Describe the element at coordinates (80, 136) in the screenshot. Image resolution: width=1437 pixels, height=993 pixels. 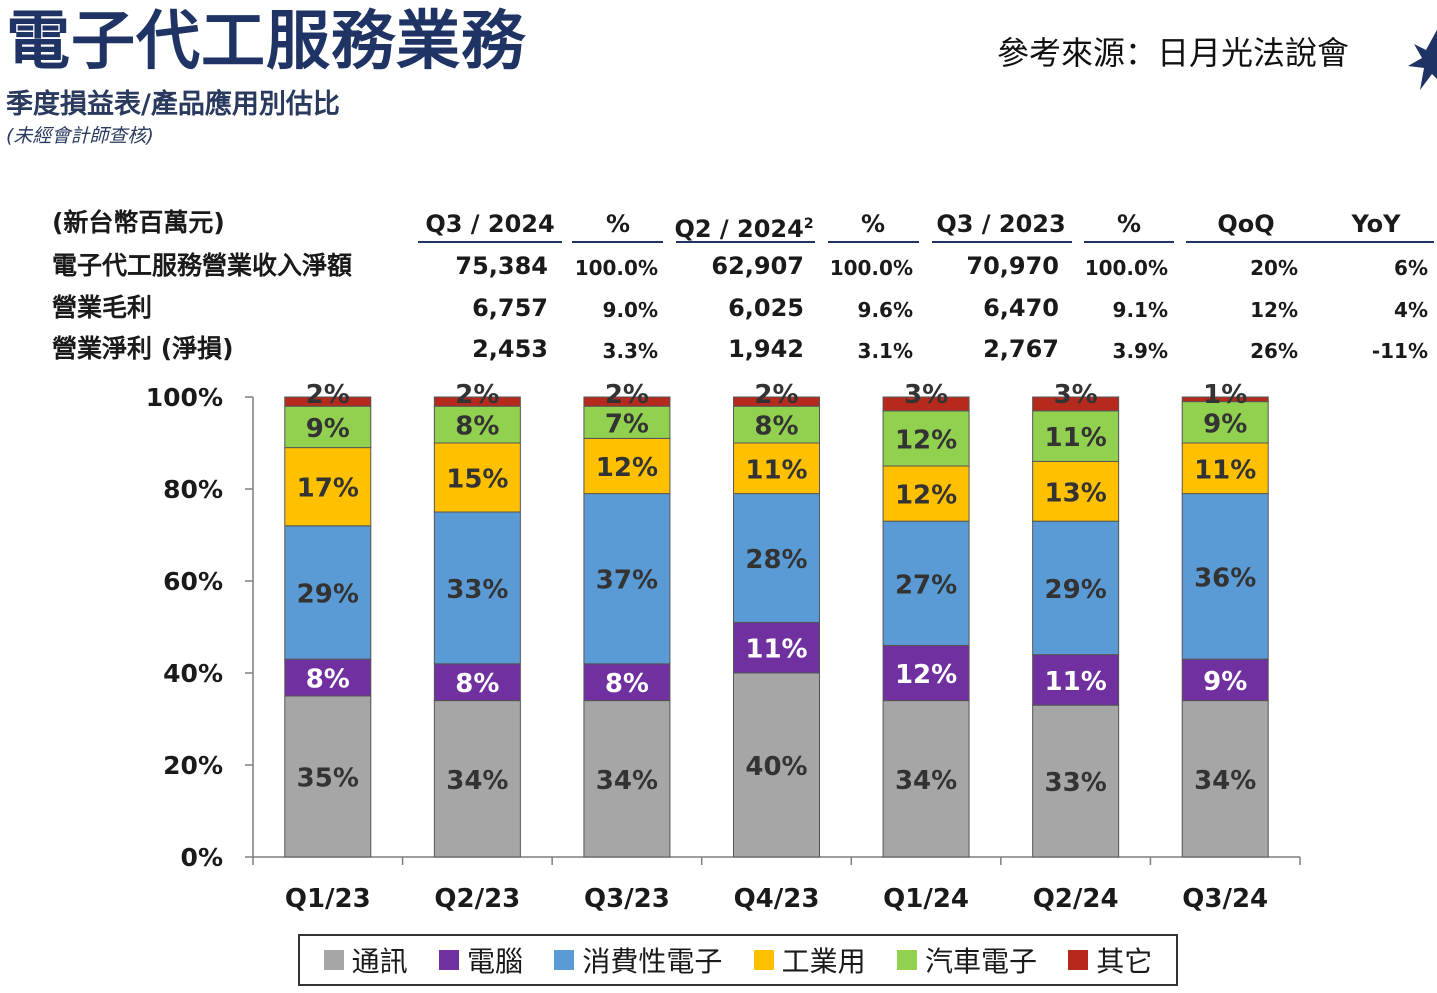
I see `audit-note: (未經會計師查核)` at that location.